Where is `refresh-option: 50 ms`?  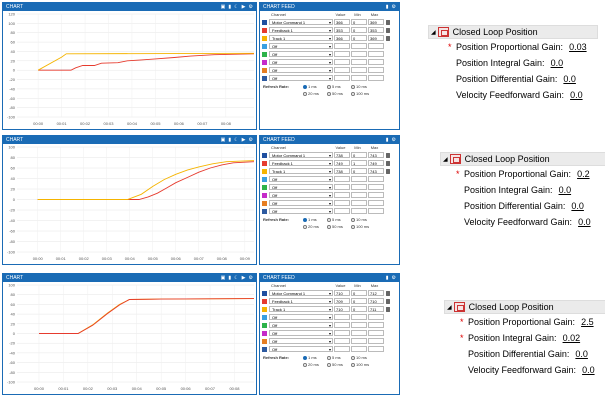 refresh-option: 50 ms is located at coordinates (339, 226).